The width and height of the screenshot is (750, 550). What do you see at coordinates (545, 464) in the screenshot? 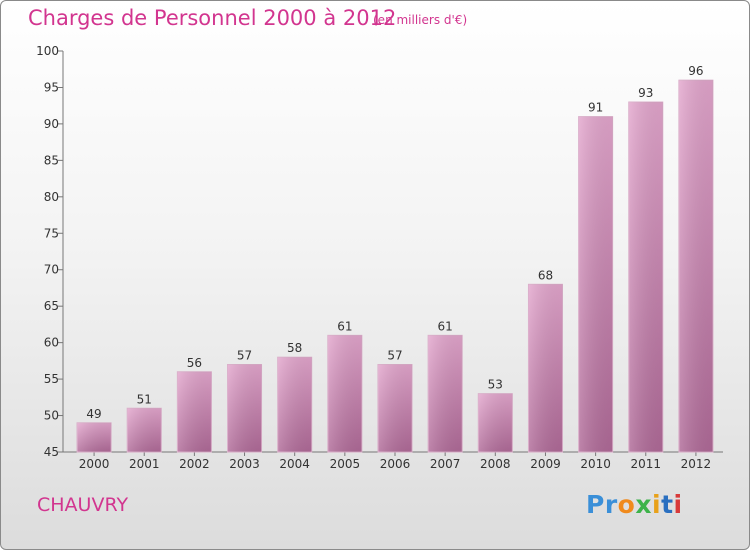
I see `x-tick-label: 2009` at bounding box center [545, 464].